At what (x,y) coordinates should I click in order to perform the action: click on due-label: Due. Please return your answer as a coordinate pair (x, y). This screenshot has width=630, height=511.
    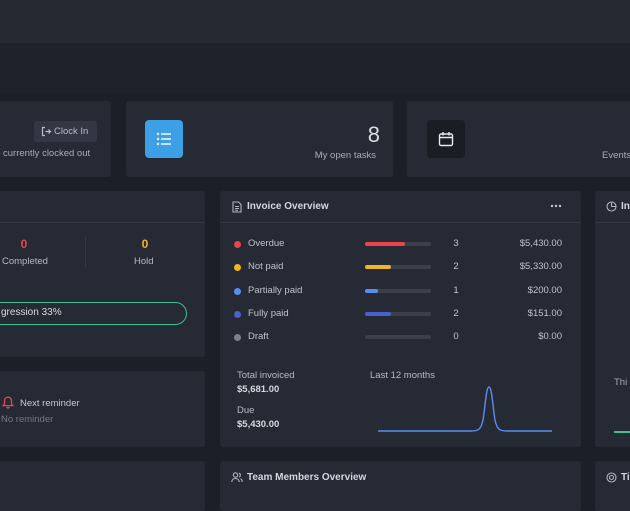
    Looking at the image, I should click on (246, 410).